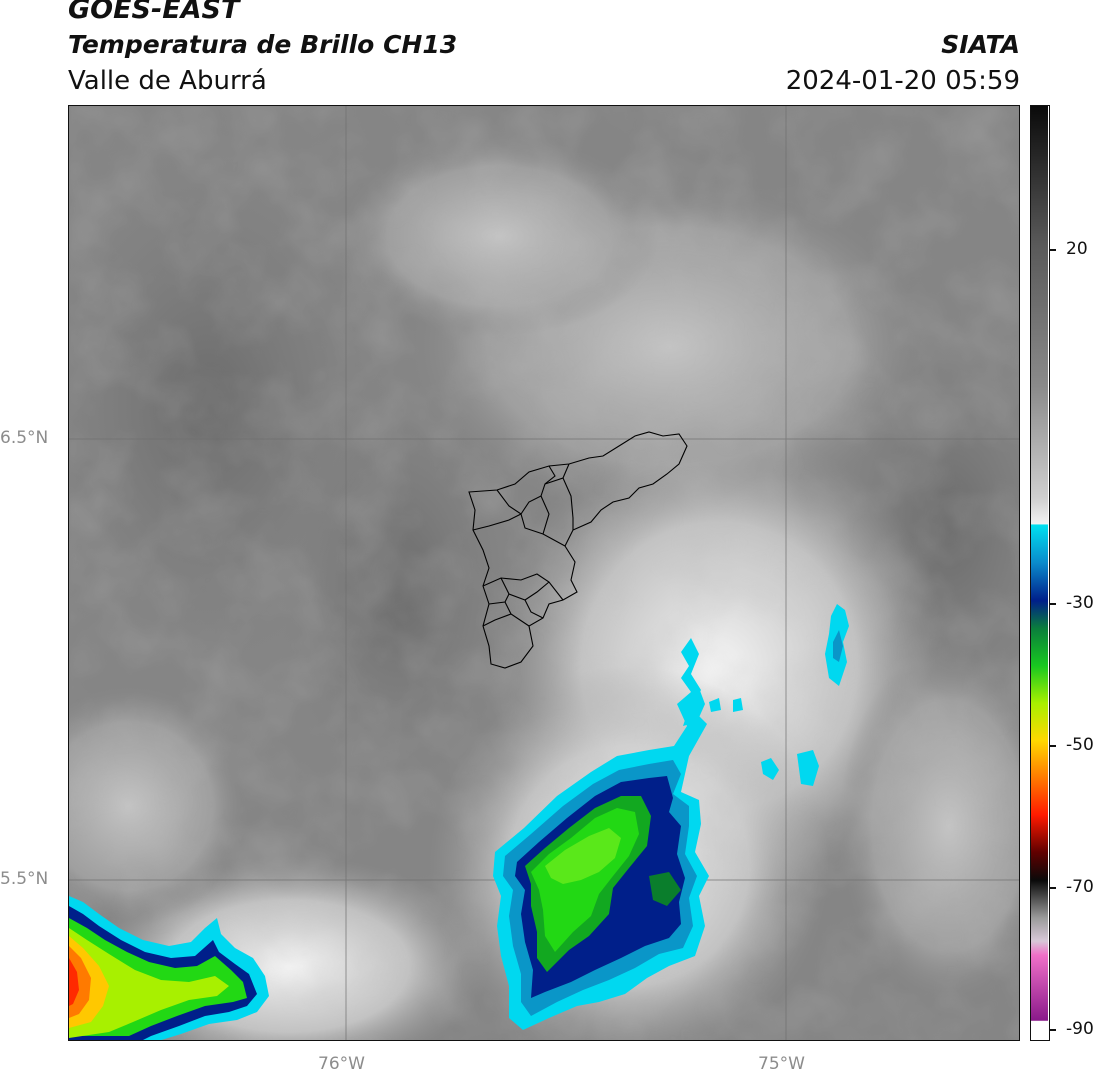  I want to click on colorbar-tick-minus50: -50, so click(1072, 745).